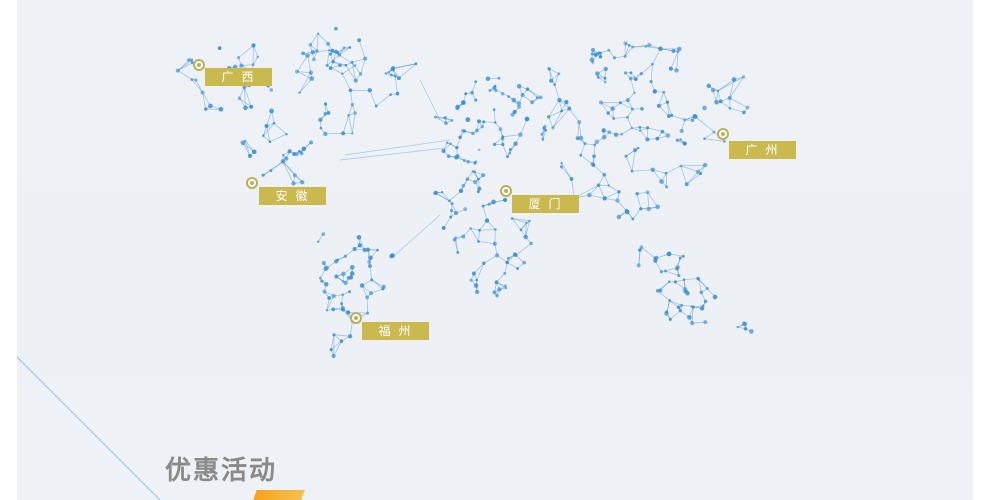  What do you see at coordinates (762, 150) in the screenshot?
I see `city-label-guangzhou: 广州` at bounding box center [762, 150].